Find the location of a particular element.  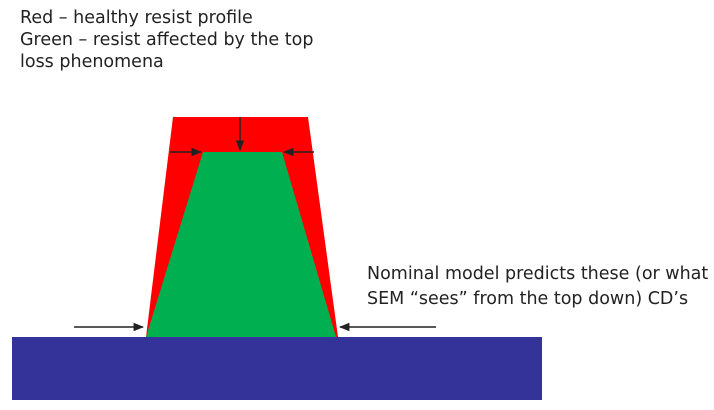

cd-annotation-line2: SEM “sees” from the top down) CD’s is located at coordinates (528, 299).